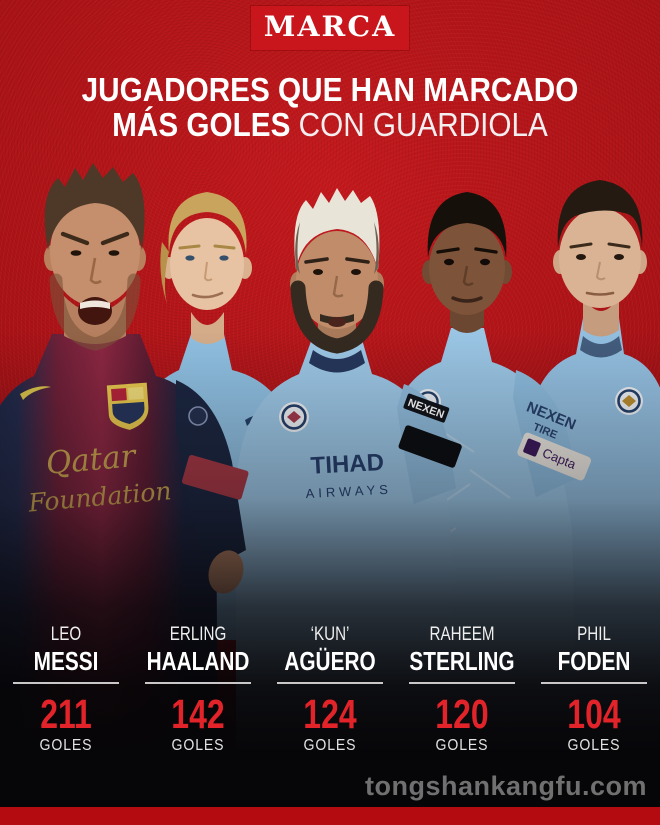  What do you see at coordinates (330, 714) in the screenshot?
I see `goals-count: 124` at bounding box center [330, 714].